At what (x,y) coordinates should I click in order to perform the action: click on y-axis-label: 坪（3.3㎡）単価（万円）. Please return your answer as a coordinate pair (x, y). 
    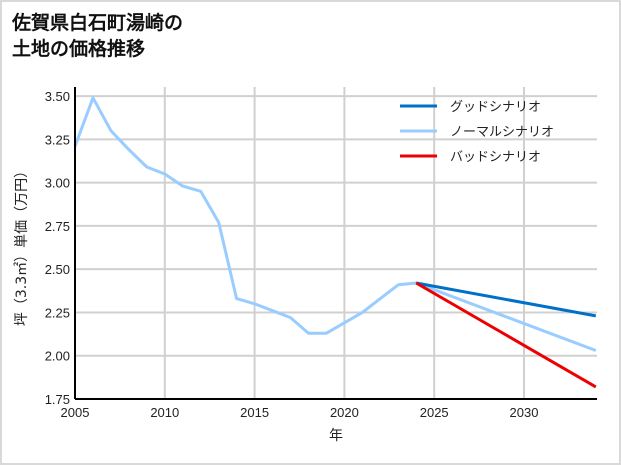
    Looking at the image, I should click on (22, 245).